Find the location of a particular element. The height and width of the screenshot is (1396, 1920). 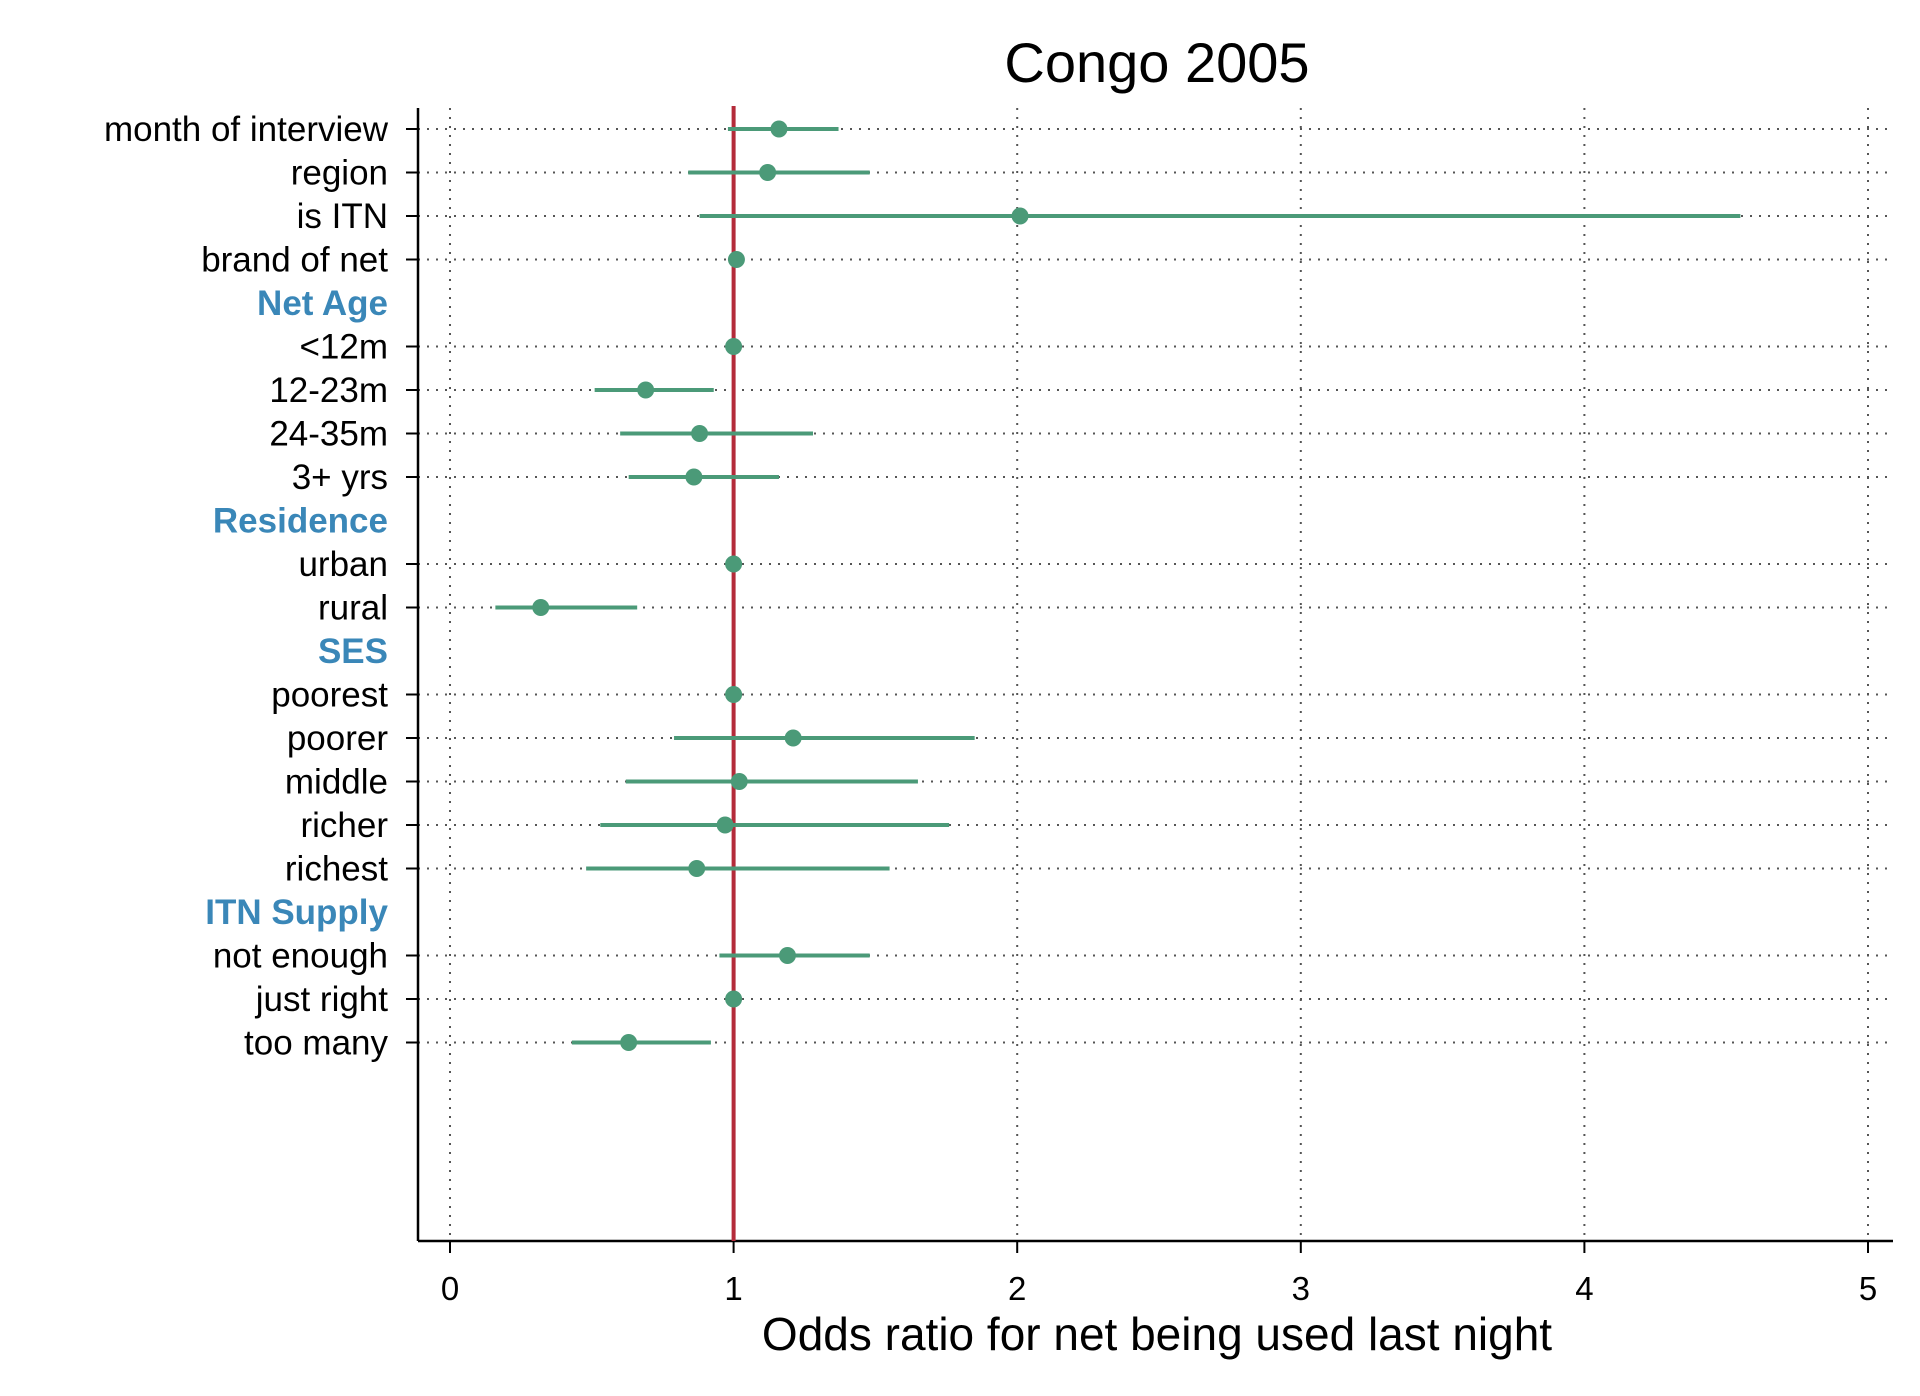

group-heading-18: ITN Supply is located at coordinates (296, 912).